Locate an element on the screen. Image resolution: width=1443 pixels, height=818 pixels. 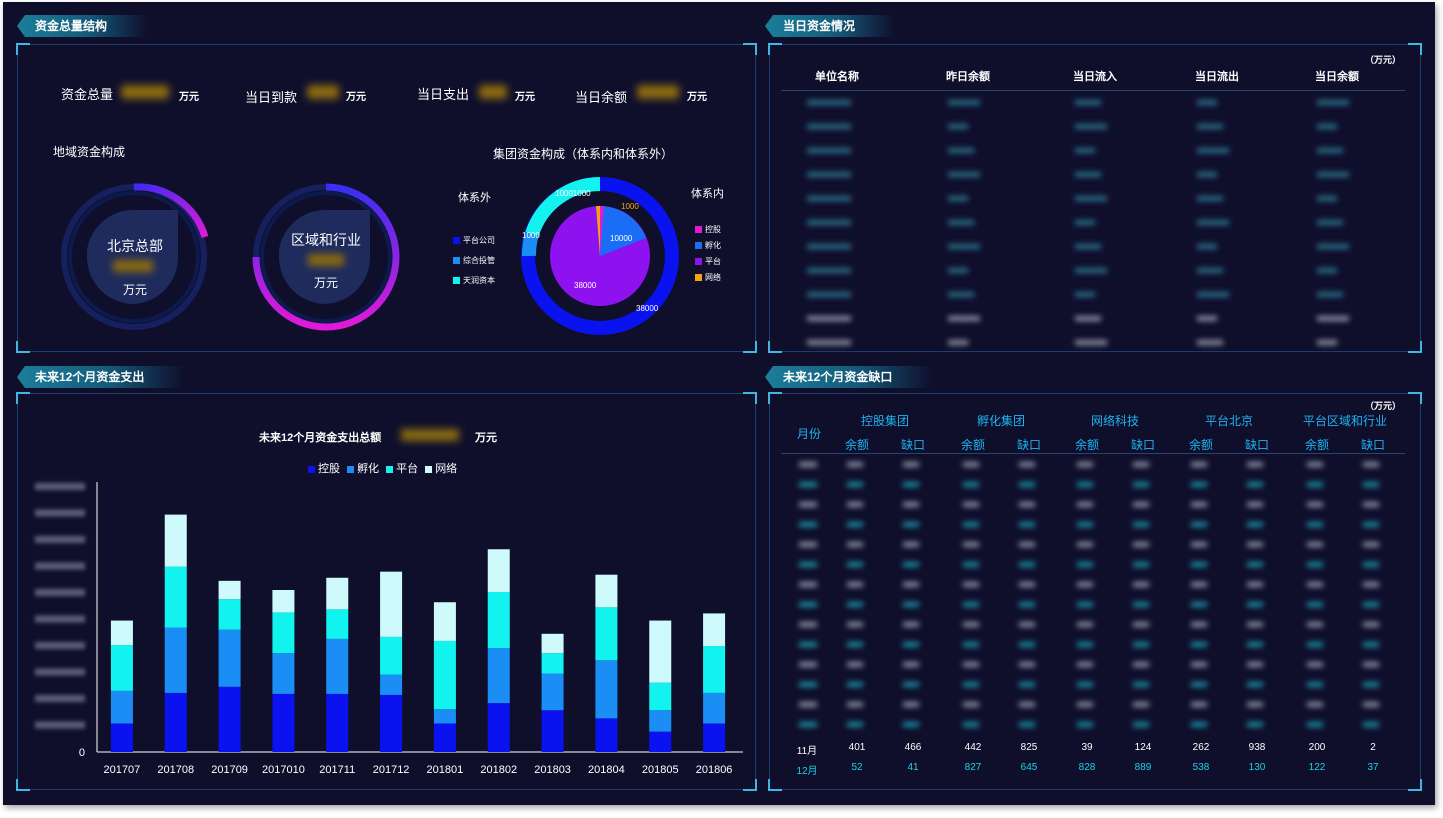
header-divider is located at coordinates (1093, 90).